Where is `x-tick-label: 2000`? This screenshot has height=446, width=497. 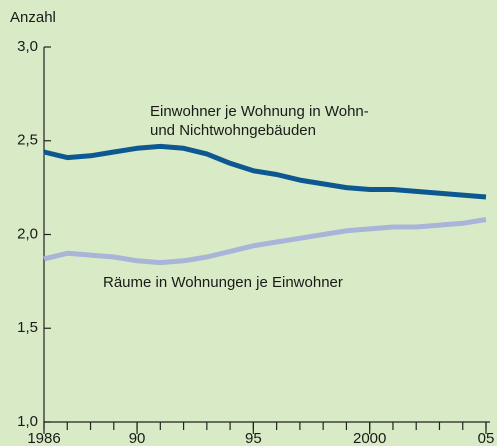 x-tick-label: 2000 is located at coordinates (369, 438).